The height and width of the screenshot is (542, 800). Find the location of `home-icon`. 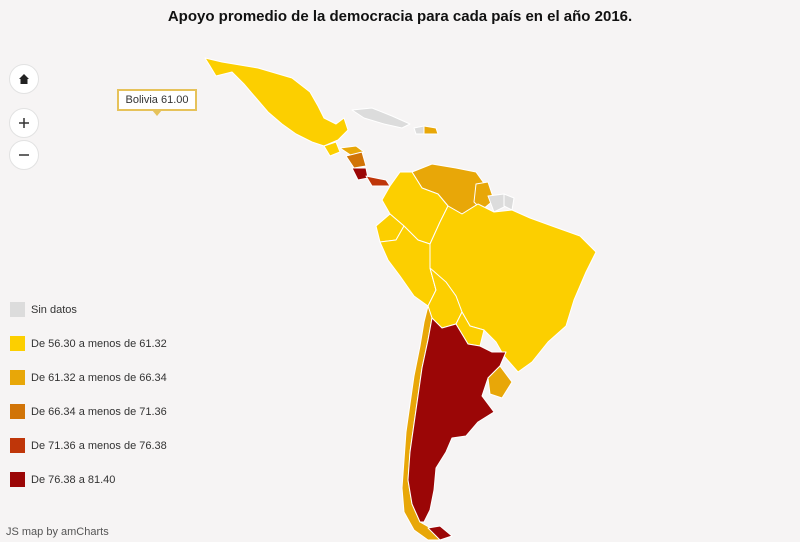

home-icon is located at coordinates (24, 79).